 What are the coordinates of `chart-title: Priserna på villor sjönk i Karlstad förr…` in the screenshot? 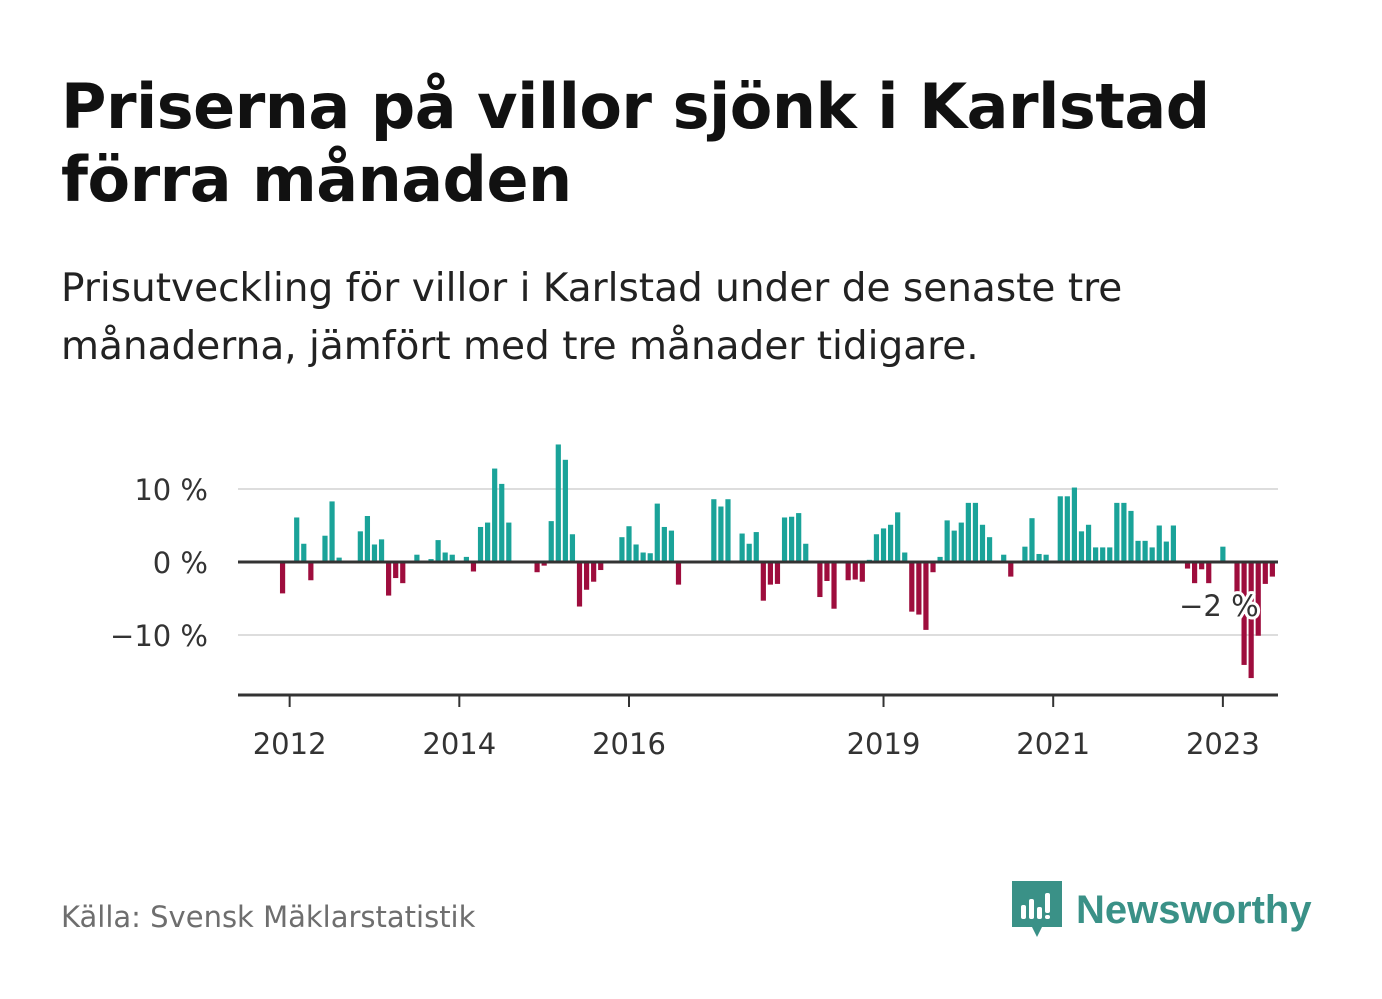 It's located at (635, 143).